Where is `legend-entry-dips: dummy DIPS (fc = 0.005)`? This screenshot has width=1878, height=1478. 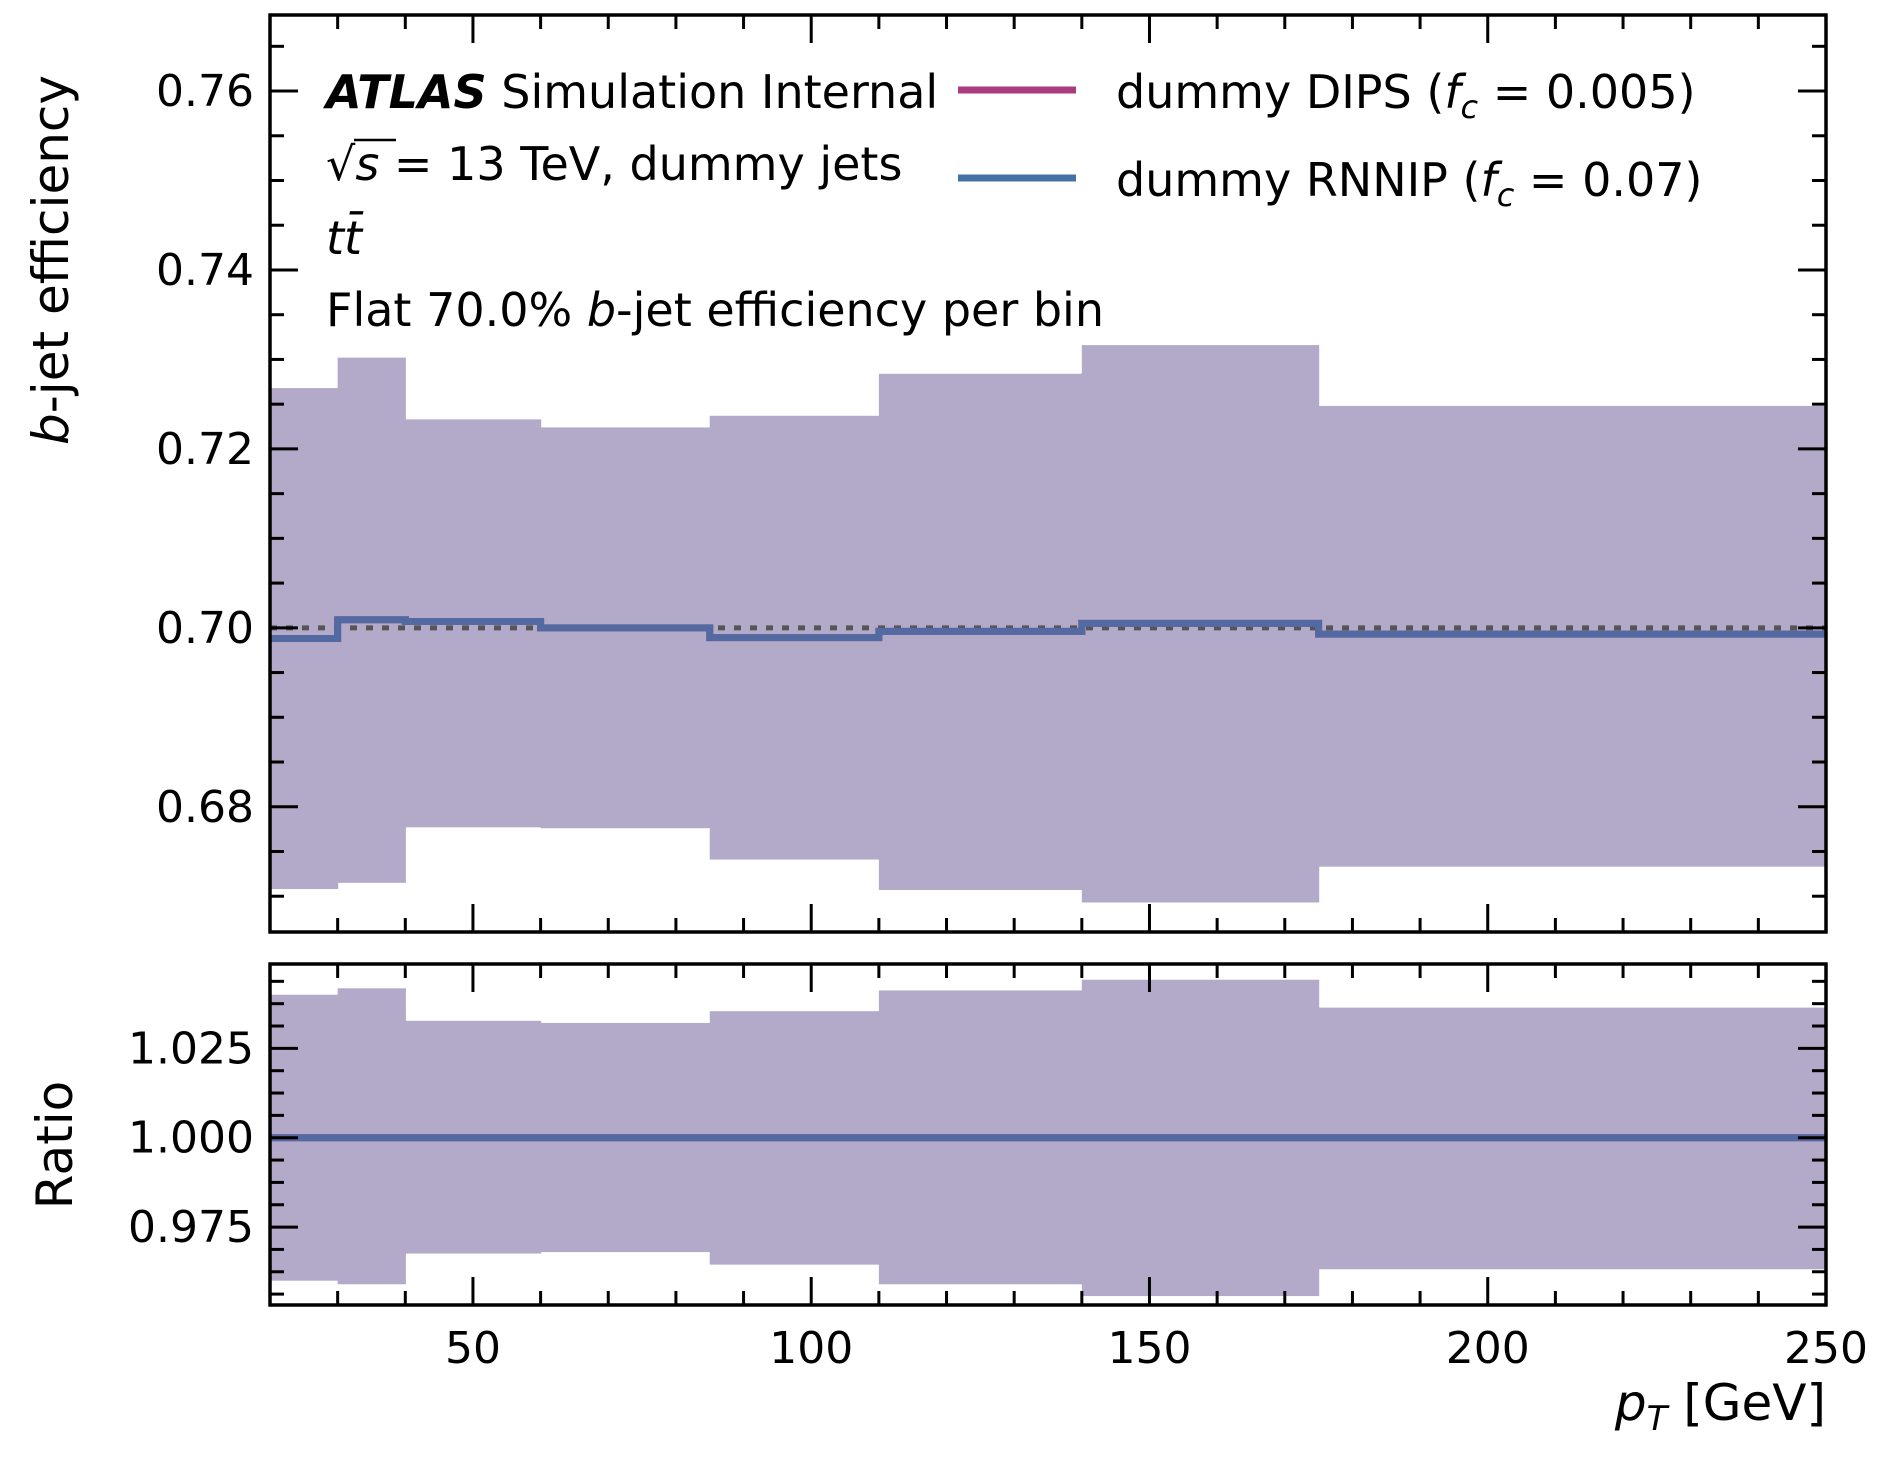 legend-entry-dips: dummy DIPS (fc = 0.005) is located at coordinates (1406, 95).